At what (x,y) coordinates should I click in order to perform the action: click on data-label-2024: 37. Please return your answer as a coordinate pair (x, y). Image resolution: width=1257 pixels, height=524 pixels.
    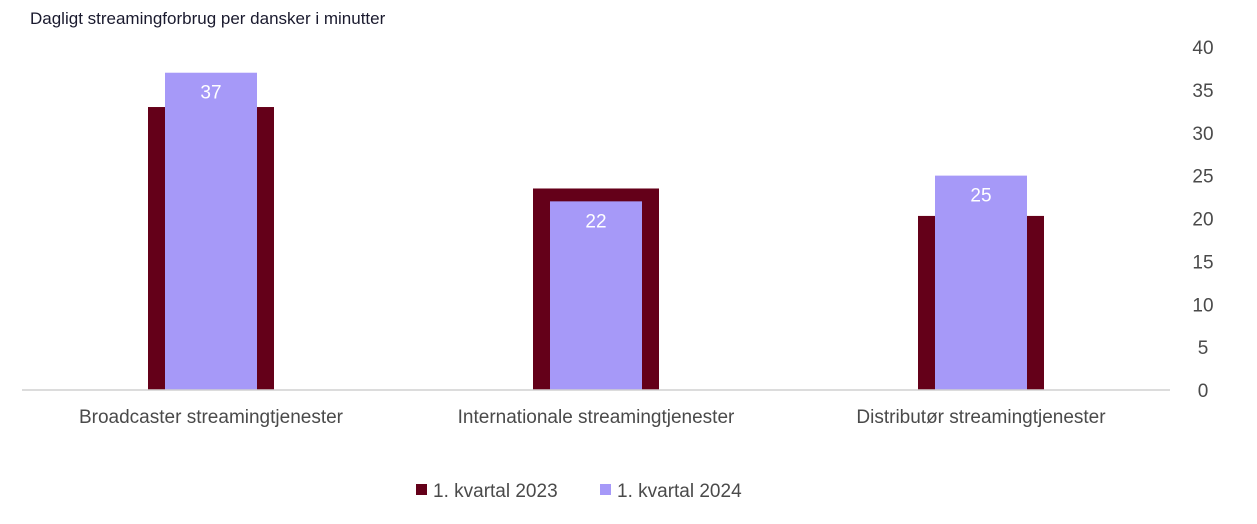
    Looking at the image, I should click on (210, 93).